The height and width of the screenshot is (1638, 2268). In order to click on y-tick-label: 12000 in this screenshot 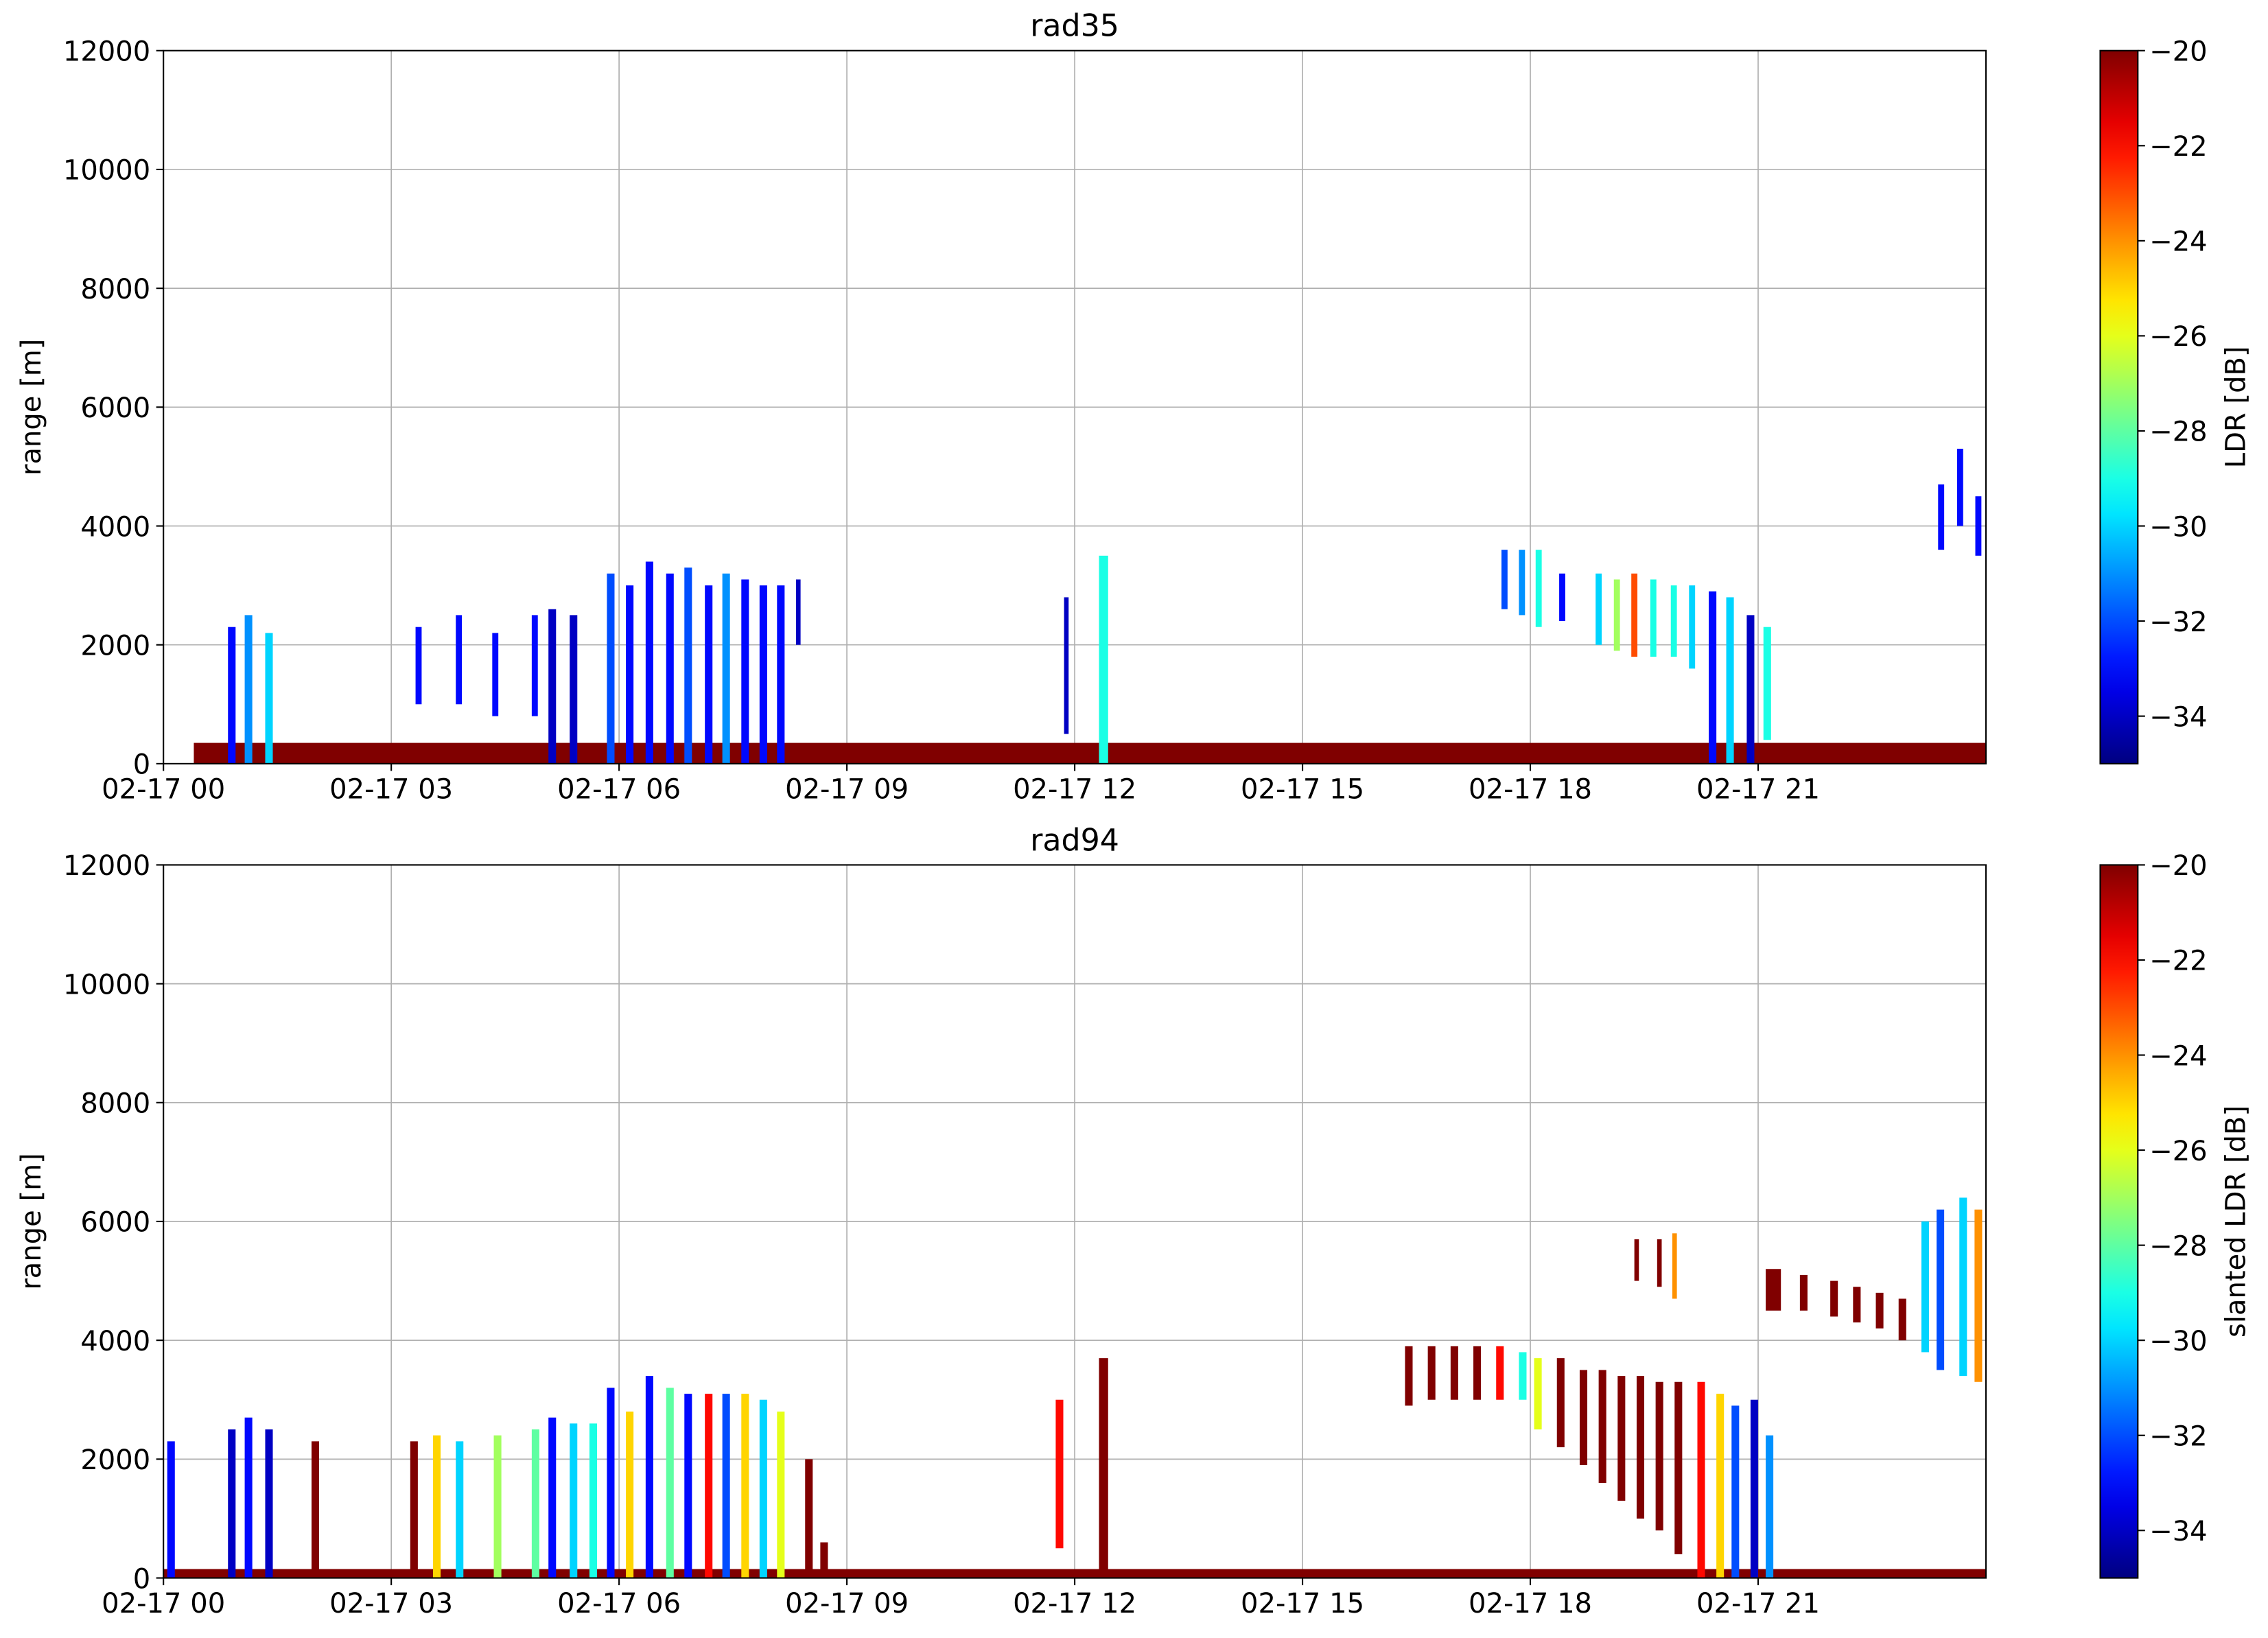, I will do `click(107, 52)`.